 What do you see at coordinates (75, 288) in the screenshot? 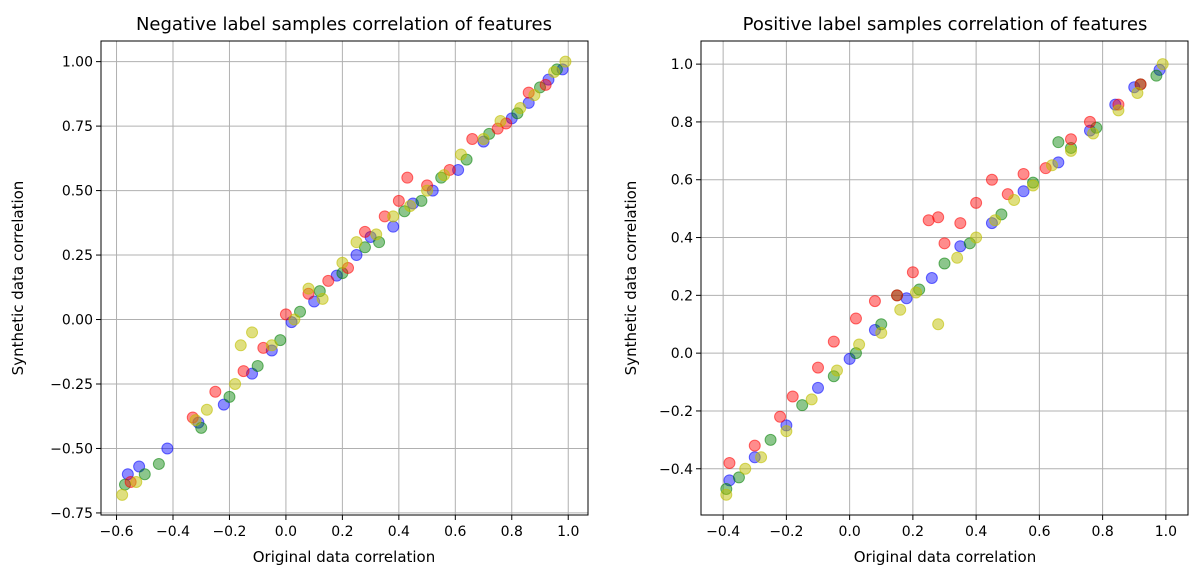
I see `y-ticks: −0.75 −0.50 −0.25 0.00 0.25 0.50 0.75 1.00` at bounding box center [75, 288].